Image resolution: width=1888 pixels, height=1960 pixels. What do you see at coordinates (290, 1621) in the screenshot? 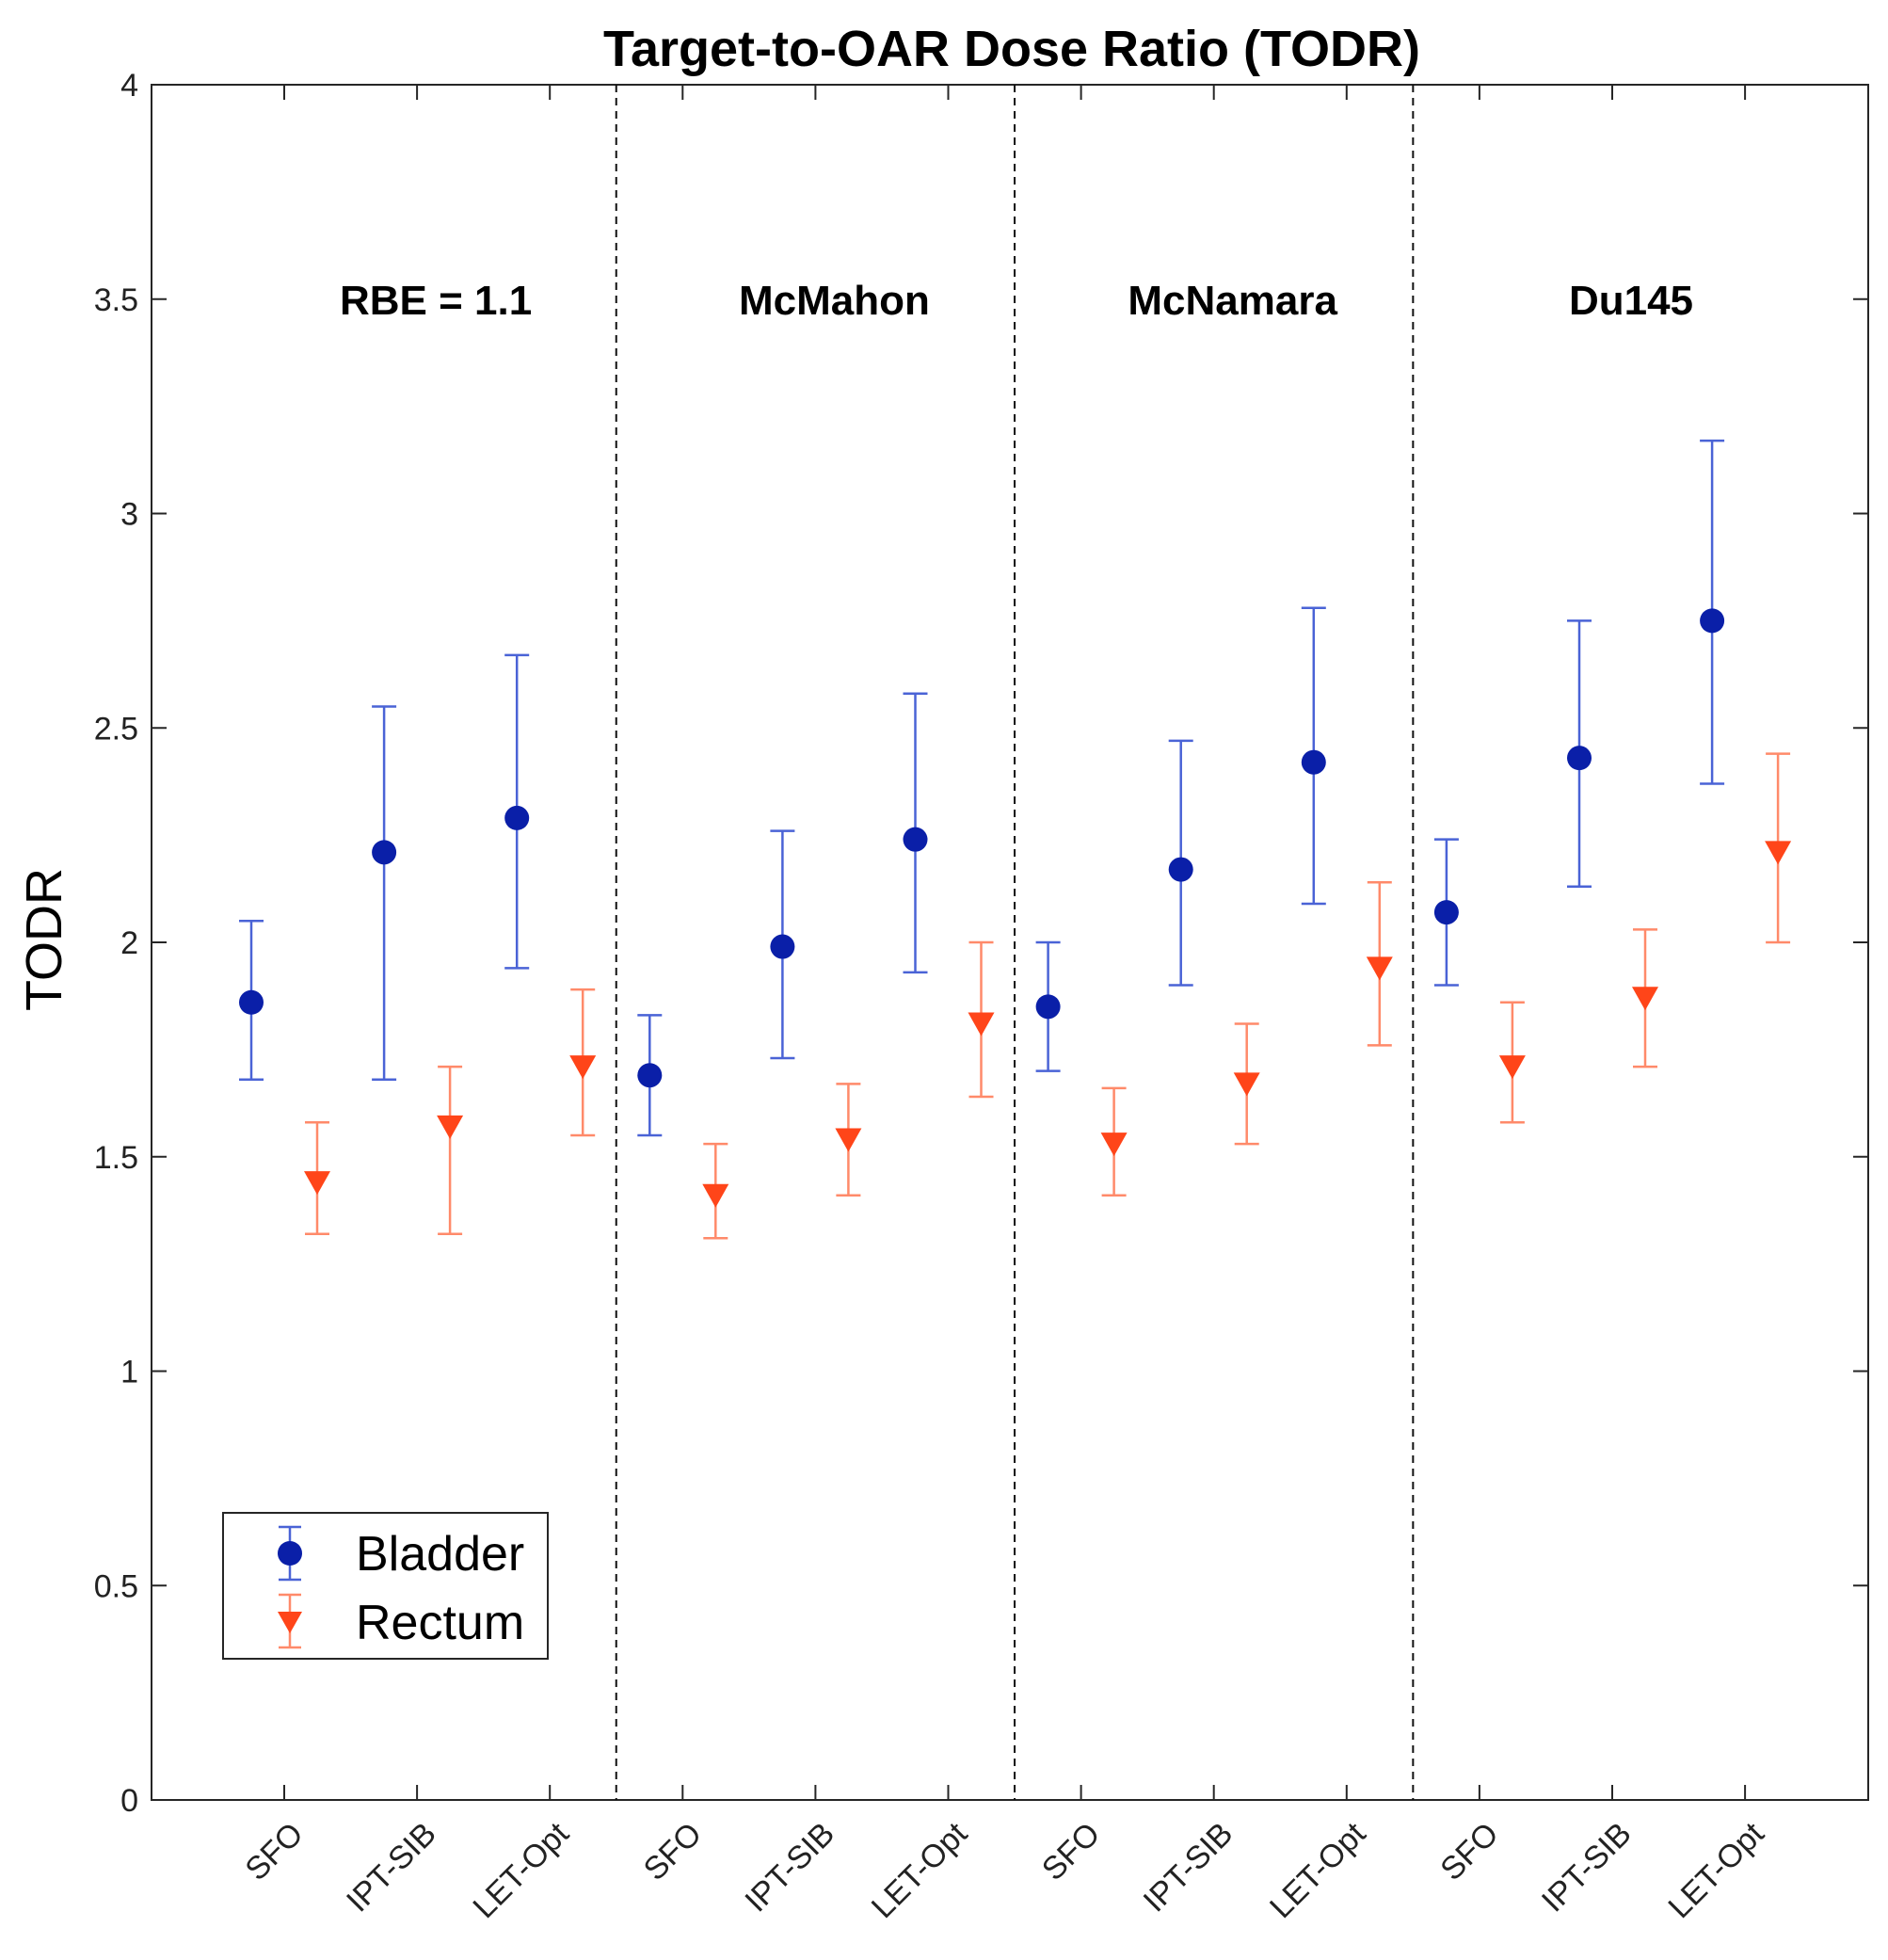
I see `legend-rectum-symbol` at bounding box center [290, 1621].